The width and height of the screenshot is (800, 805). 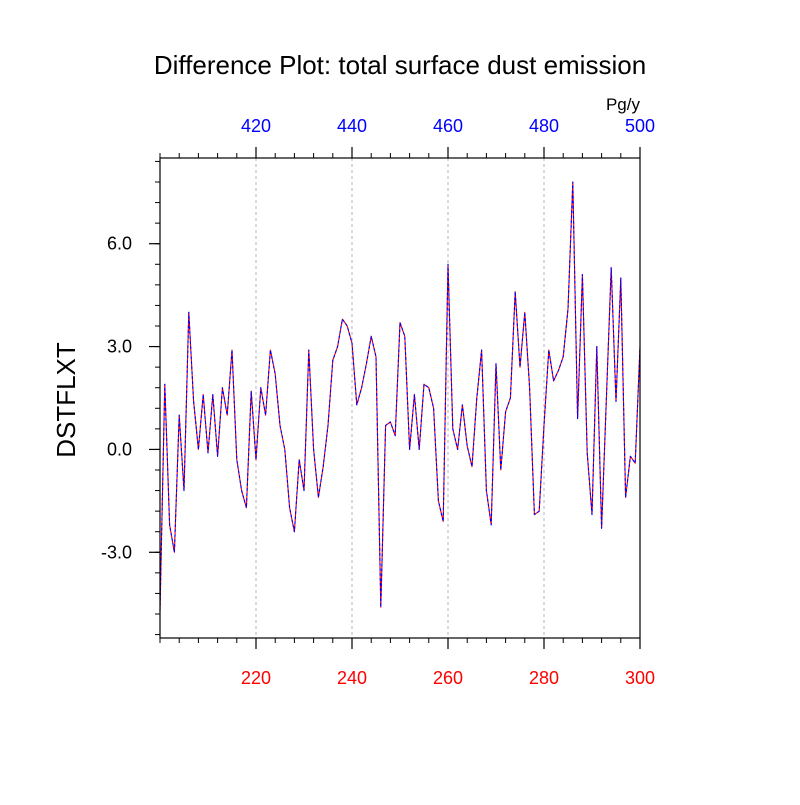 I want to click on x-bottom-tick-label: 260, so click(x=448, y=678).